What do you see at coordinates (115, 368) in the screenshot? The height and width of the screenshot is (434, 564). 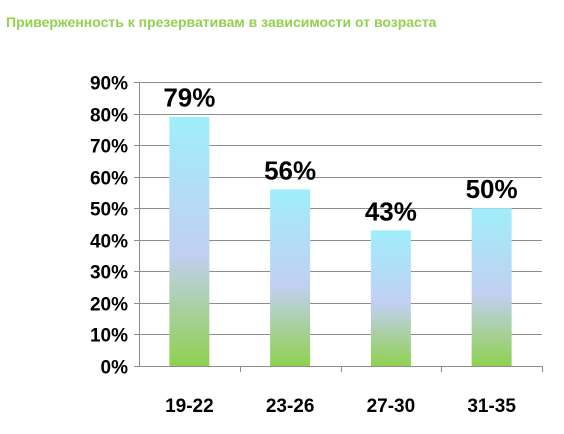 I see `y-tick-label: 0%` at bounding box center [115, 368].